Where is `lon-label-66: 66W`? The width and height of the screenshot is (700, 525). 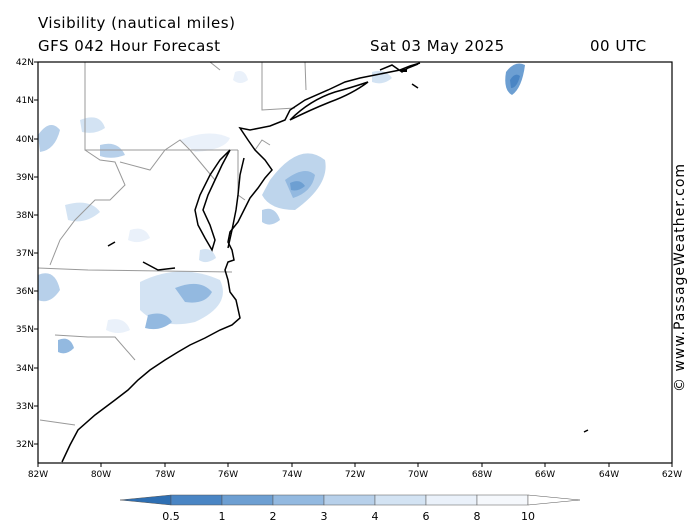 lon-label-66: 66W is located at coordinates (545, 475).